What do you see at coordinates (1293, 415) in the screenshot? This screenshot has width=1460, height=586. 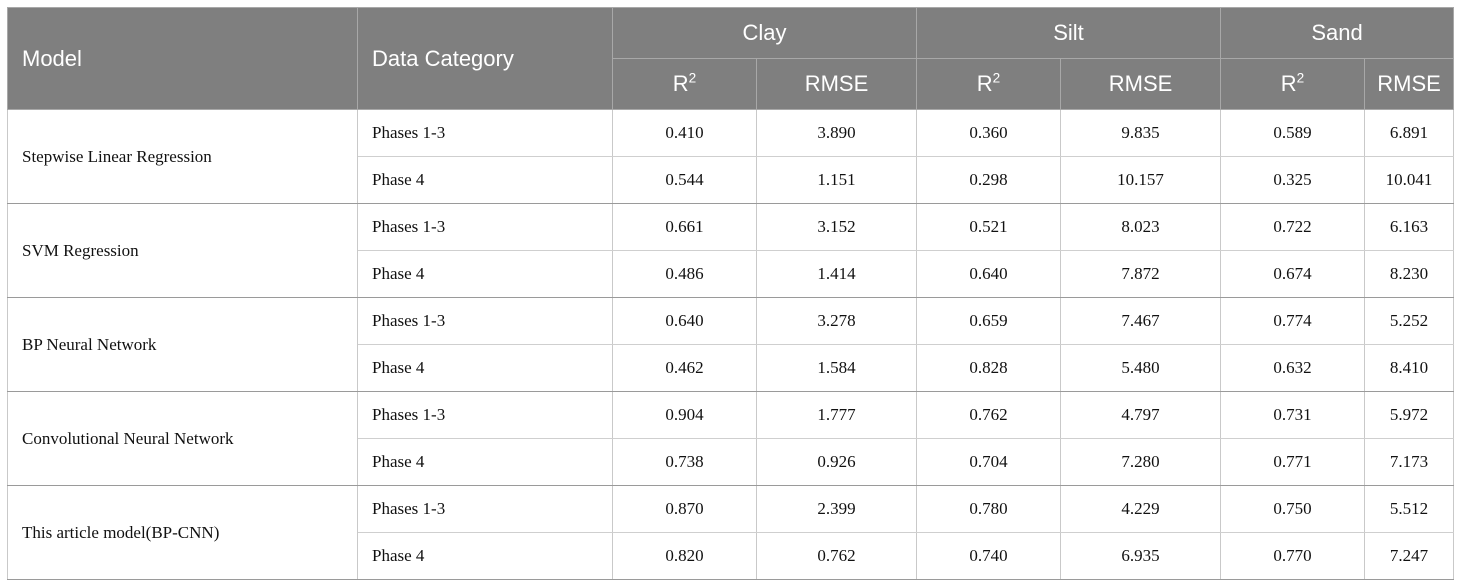 I see `sand-r2-cell: 0.731` at bounding box center [1293, 415].